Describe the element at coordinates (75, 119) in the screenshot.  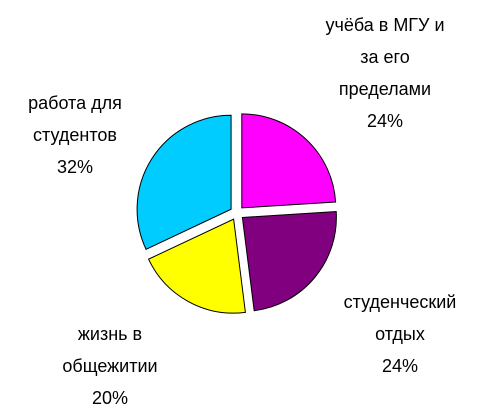
I see `category-name: работа для студентов` at that location.